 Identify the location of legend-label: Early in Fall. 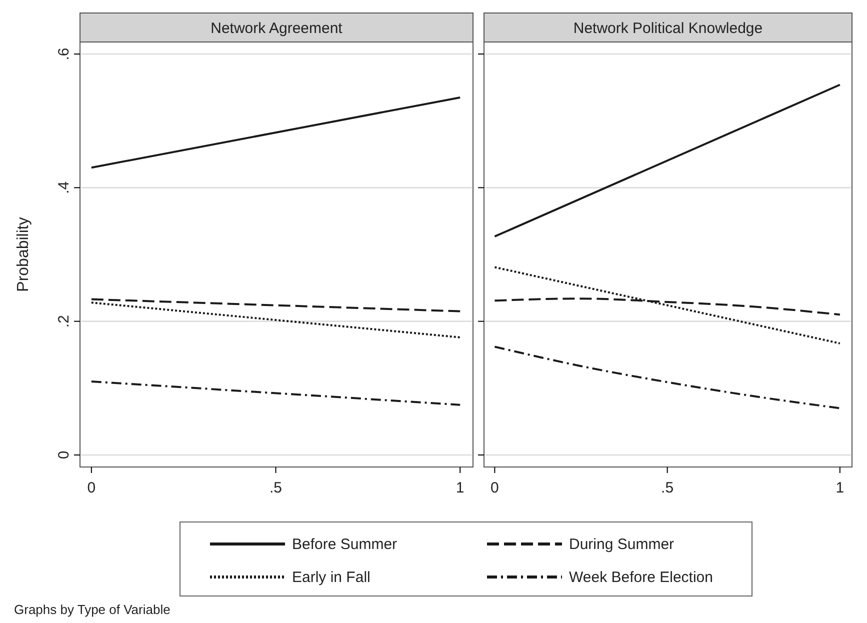
(331, 577).